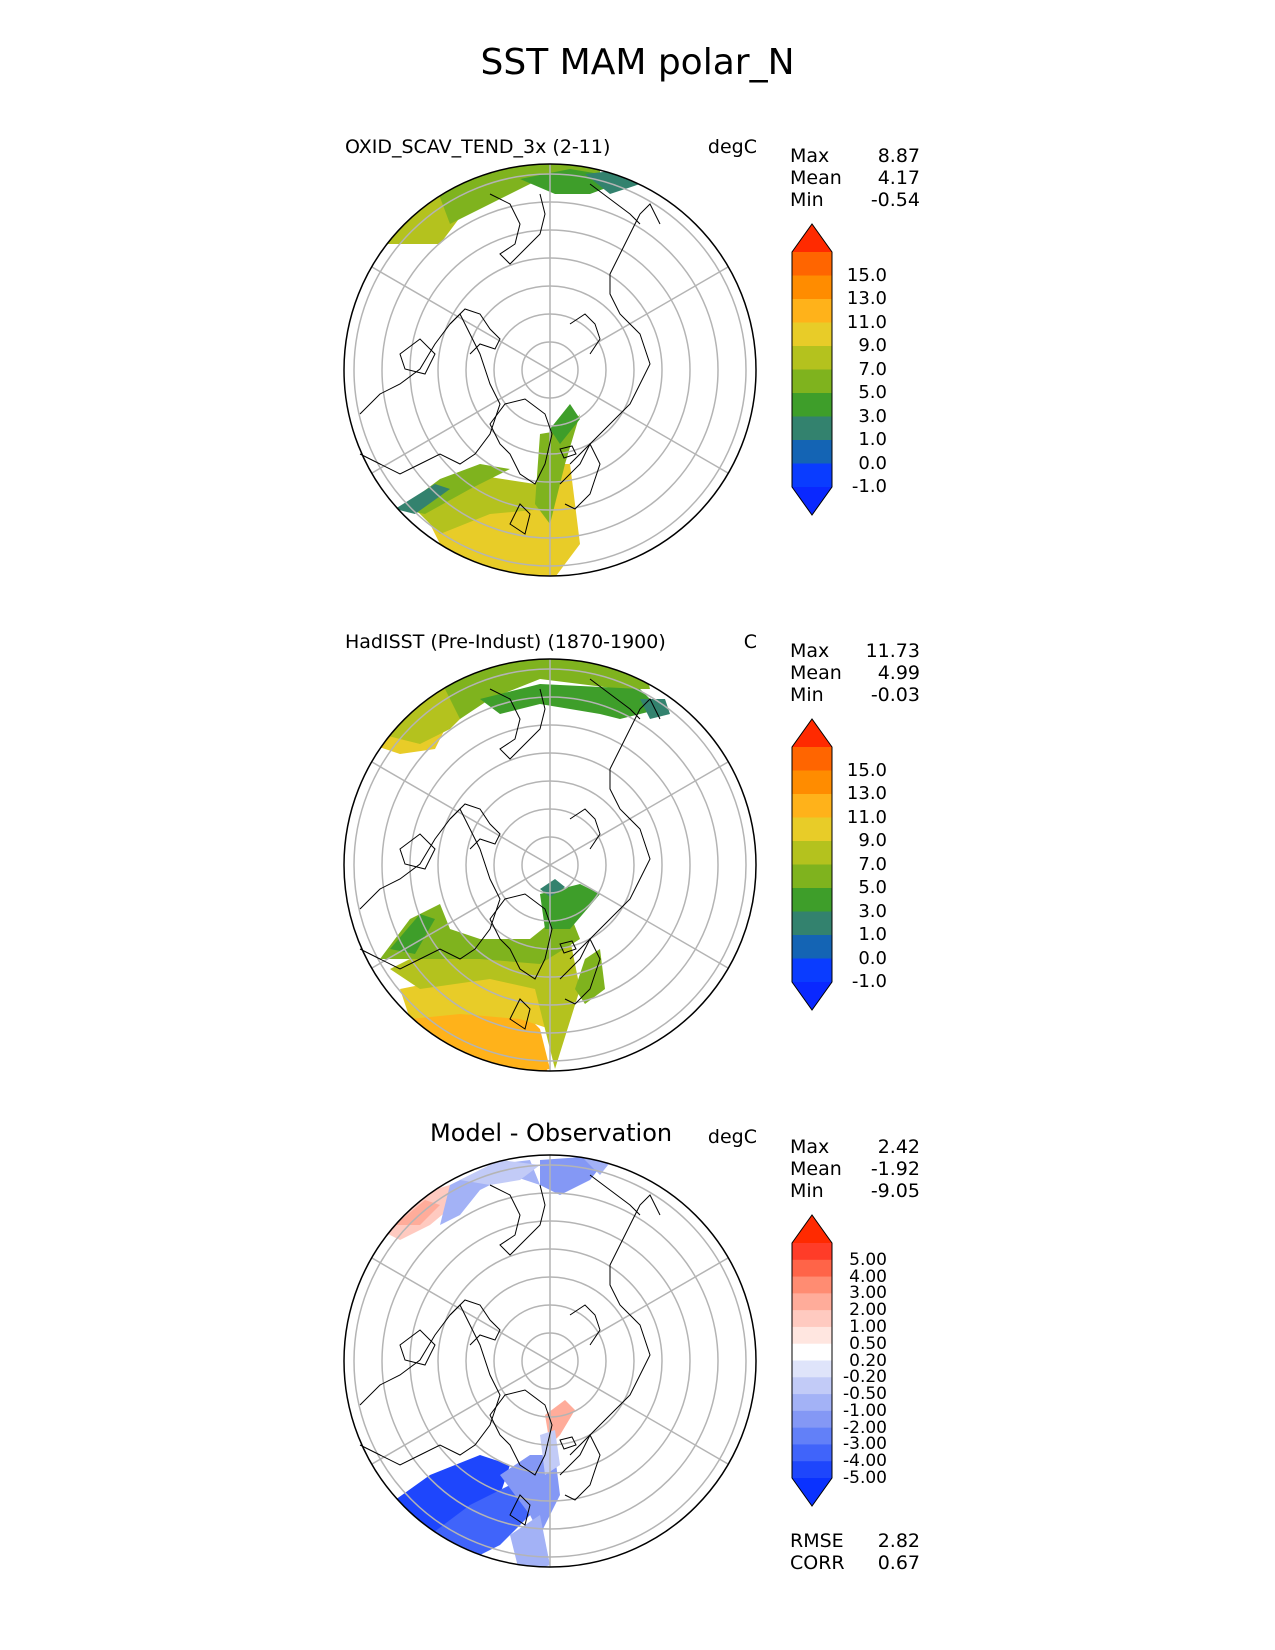  What do you see at coordinates (868, 1276) in the screenshot?
I see `colorbar-tick-label: 4.00` at bounding box center [868, 1276].